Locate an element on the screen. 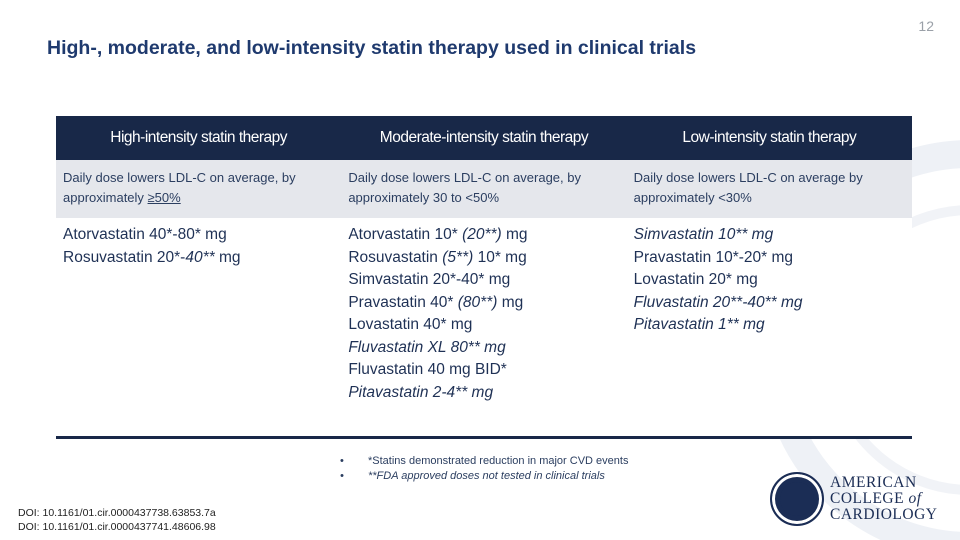  drug-dose-item: Lovastatin 20* mg is located at coordinates (769, 280).